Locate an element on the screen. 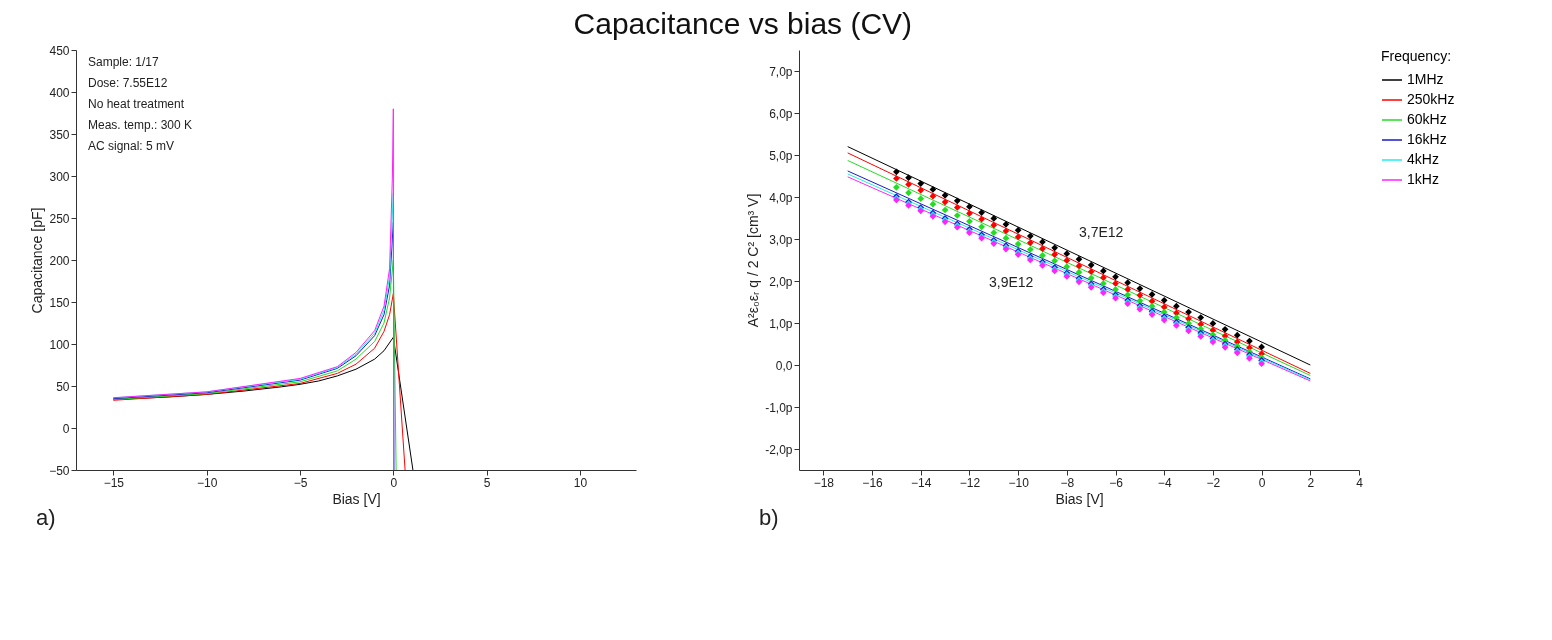 The width and height of the screenshot is (1552, 640). y-tick-label: -1,0p is located at coordinates (779, 407).